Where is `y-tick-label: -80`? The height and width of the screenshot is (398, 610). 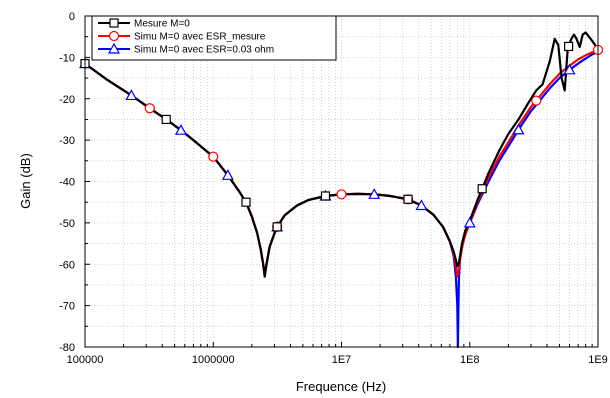
y-tick-label: -80 is located at coordinates (67, 348).